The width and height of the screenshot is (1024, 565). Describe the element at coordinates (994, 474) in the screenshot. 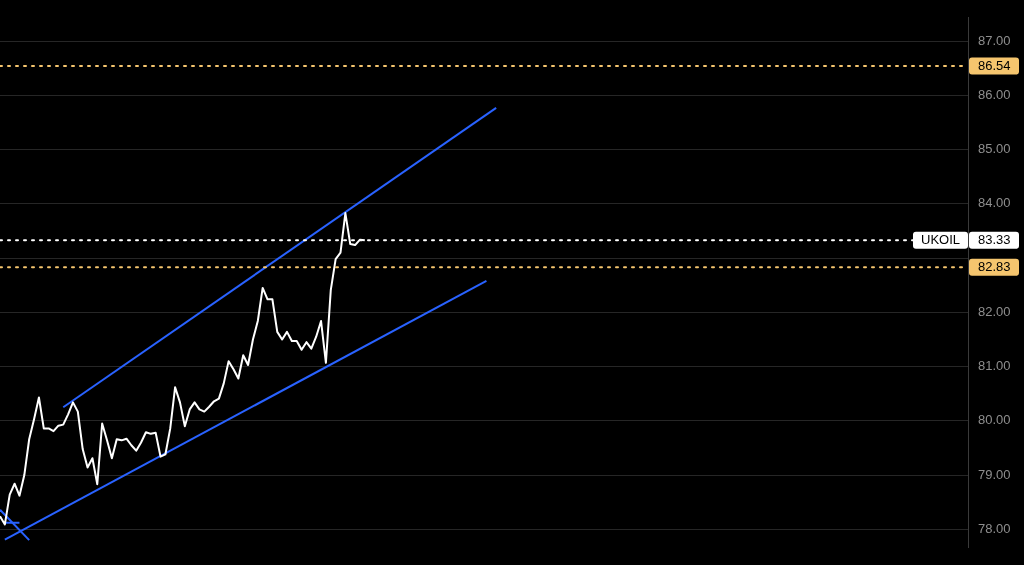

I see `y-tick-label: 79.00` at that location.